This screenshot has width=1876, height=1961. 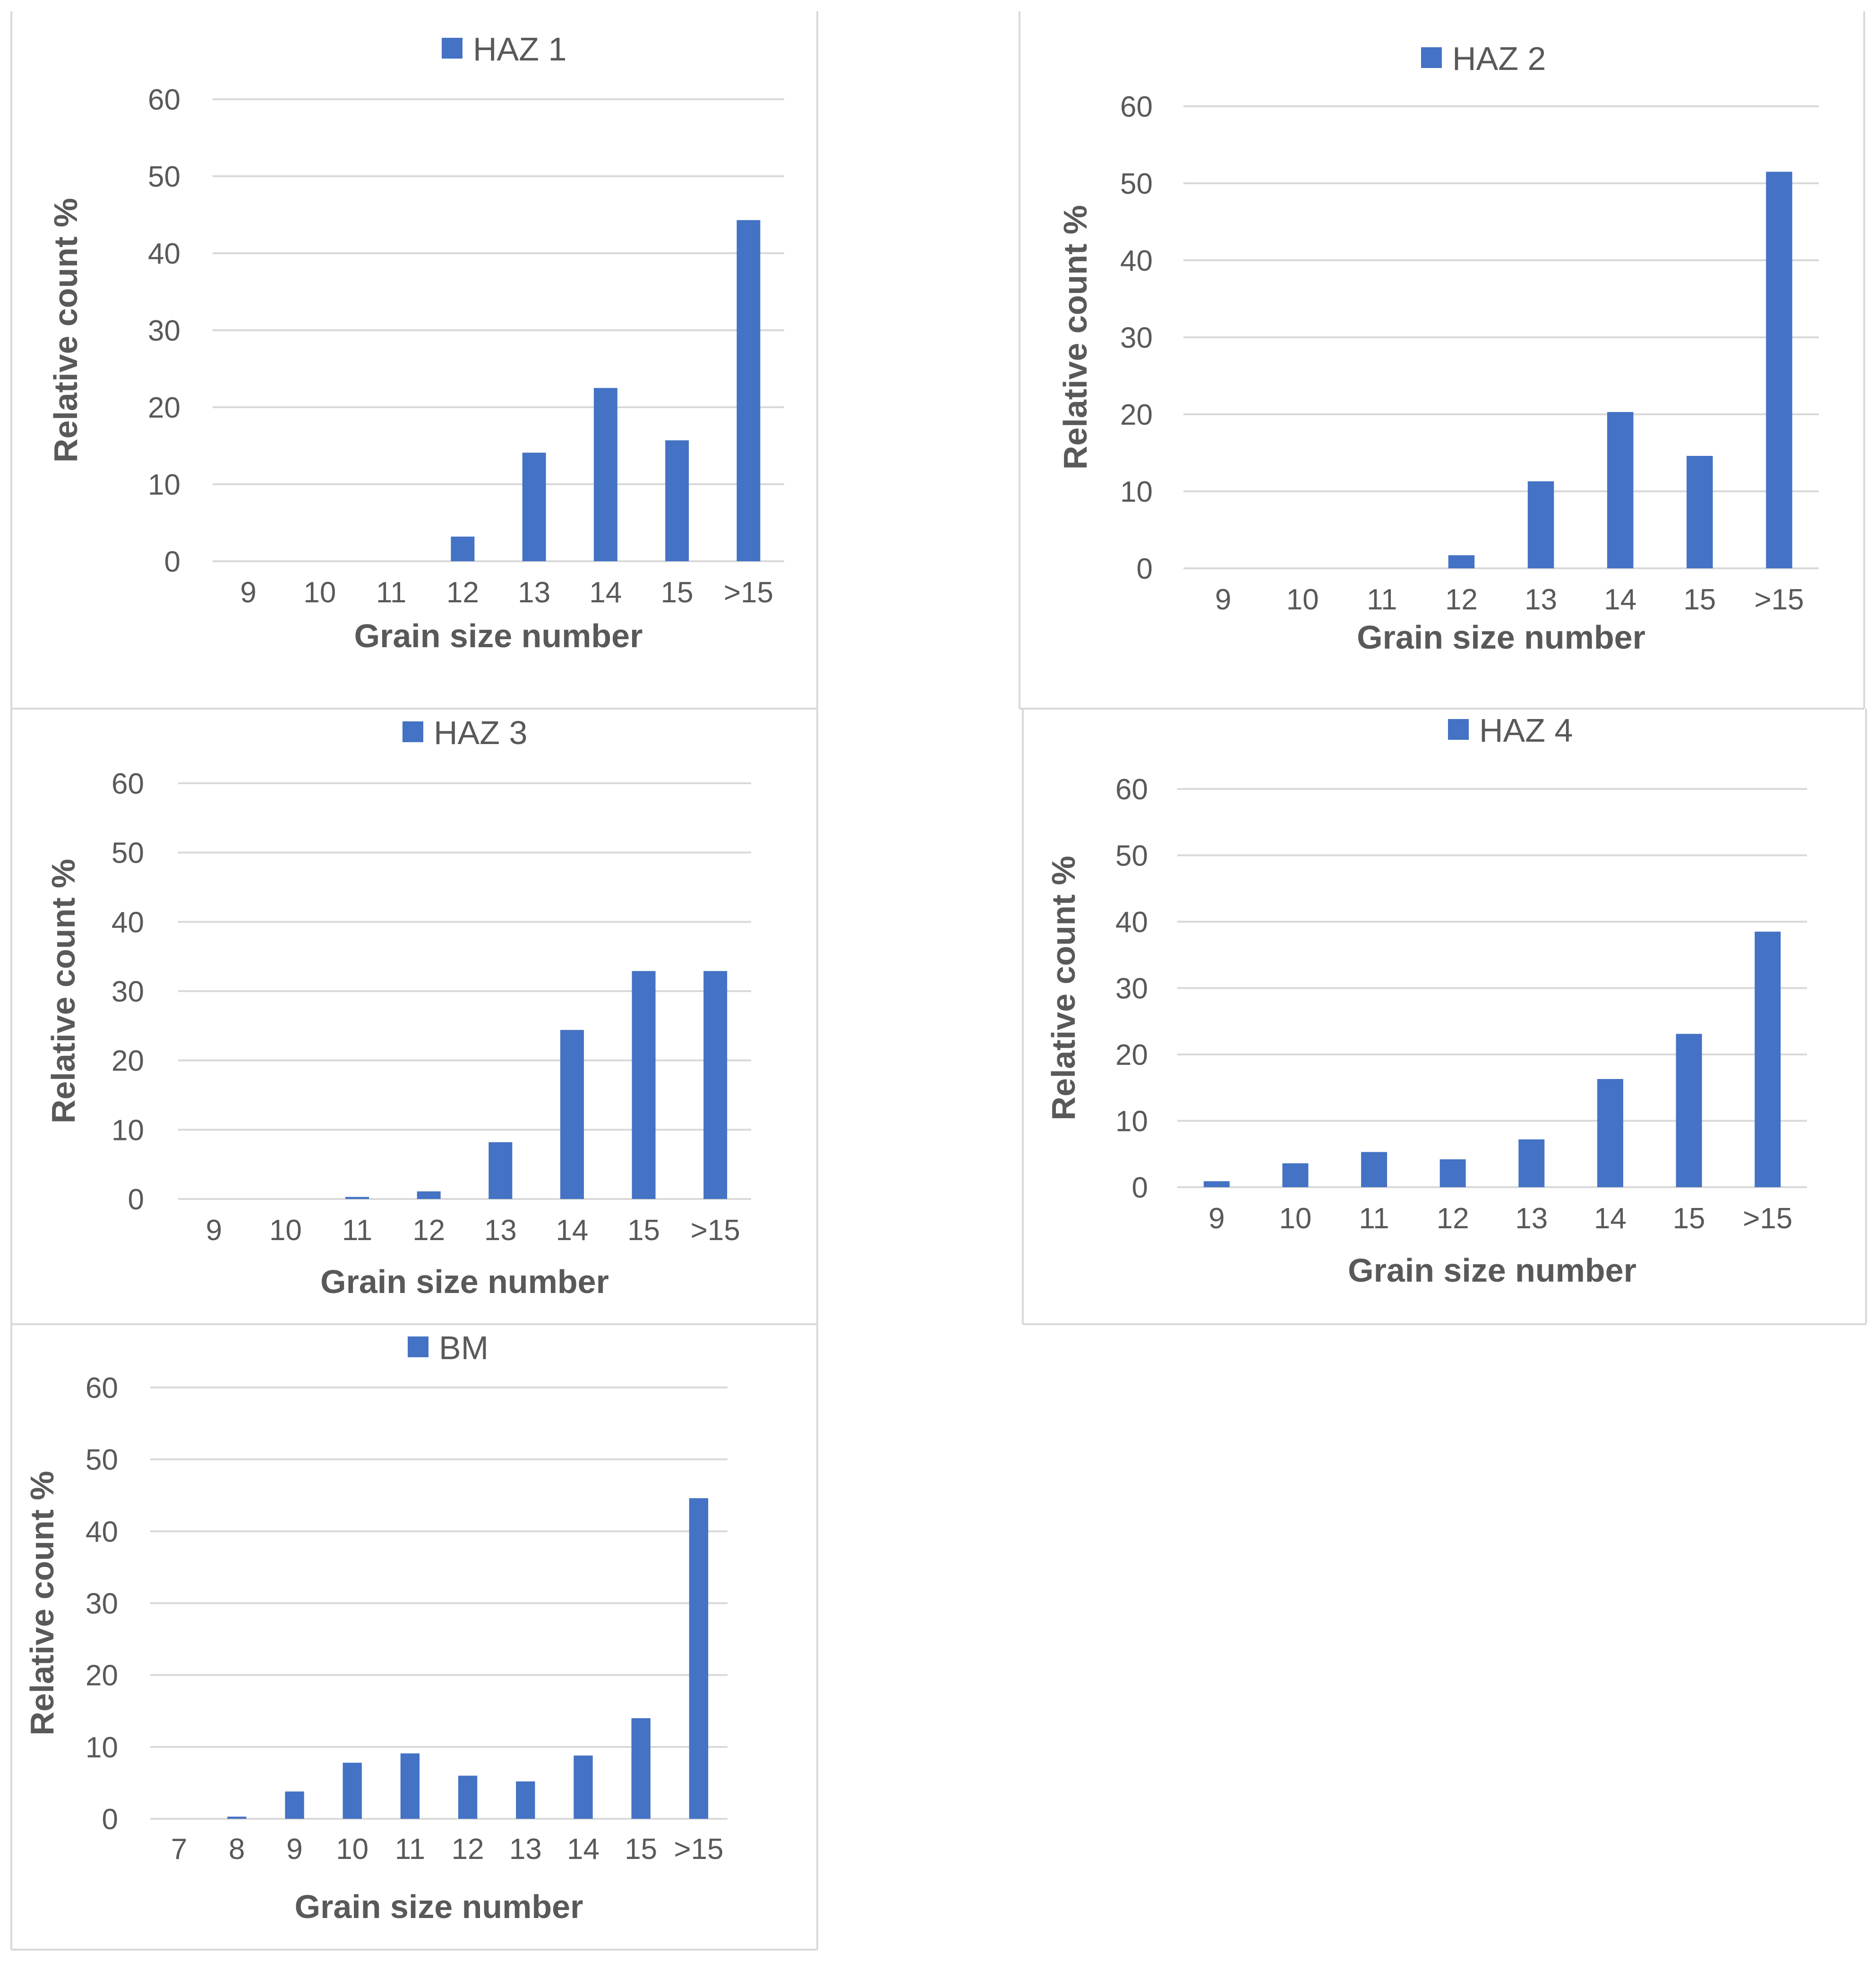 I want to click on x-tick-label: 8, so click(x=237, y=1849).